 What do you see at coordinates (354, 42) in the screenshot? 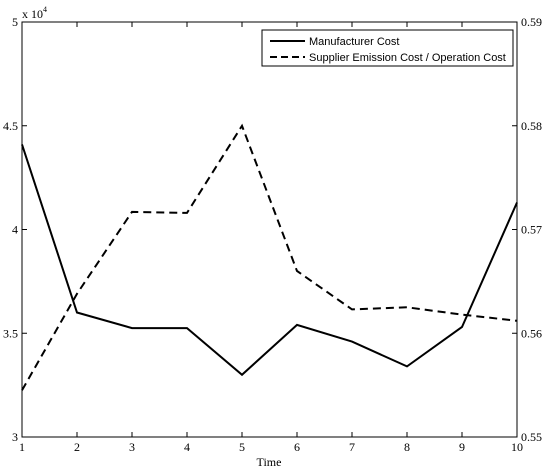
I see `legend-label-manufacturer: Manufacturer Cost` at bounding box center [354, 42].